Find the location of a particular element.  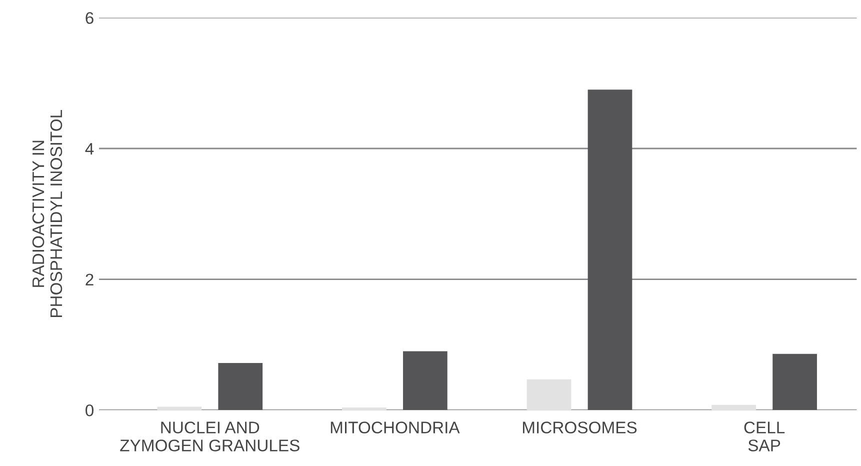

y-tick-label: 0 is located at coordinates (90, 410).